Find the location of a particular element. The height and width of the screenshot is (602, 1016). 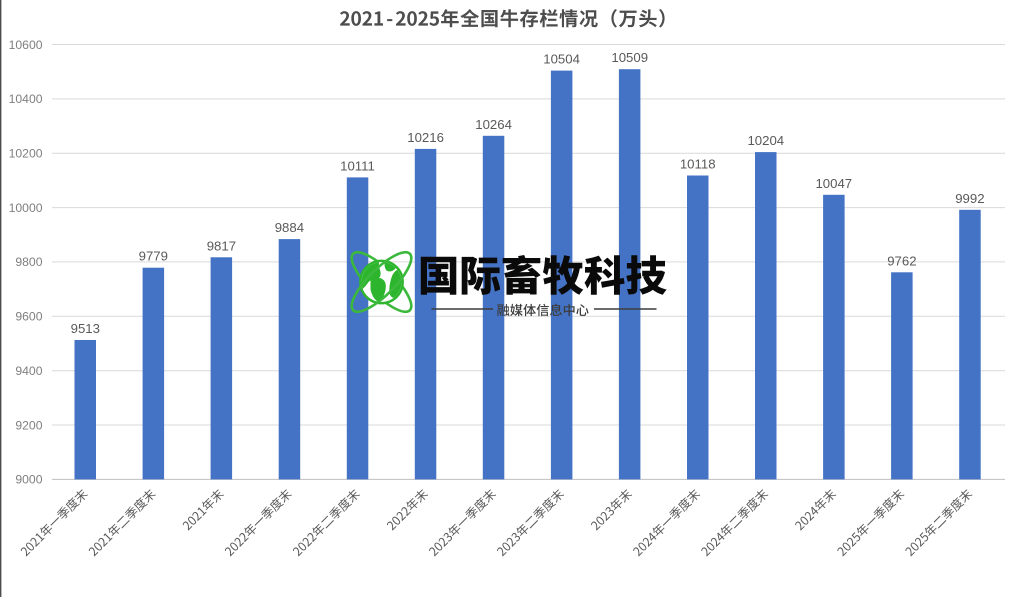

svg-text: 10216 is located at coordinates (425, 137).